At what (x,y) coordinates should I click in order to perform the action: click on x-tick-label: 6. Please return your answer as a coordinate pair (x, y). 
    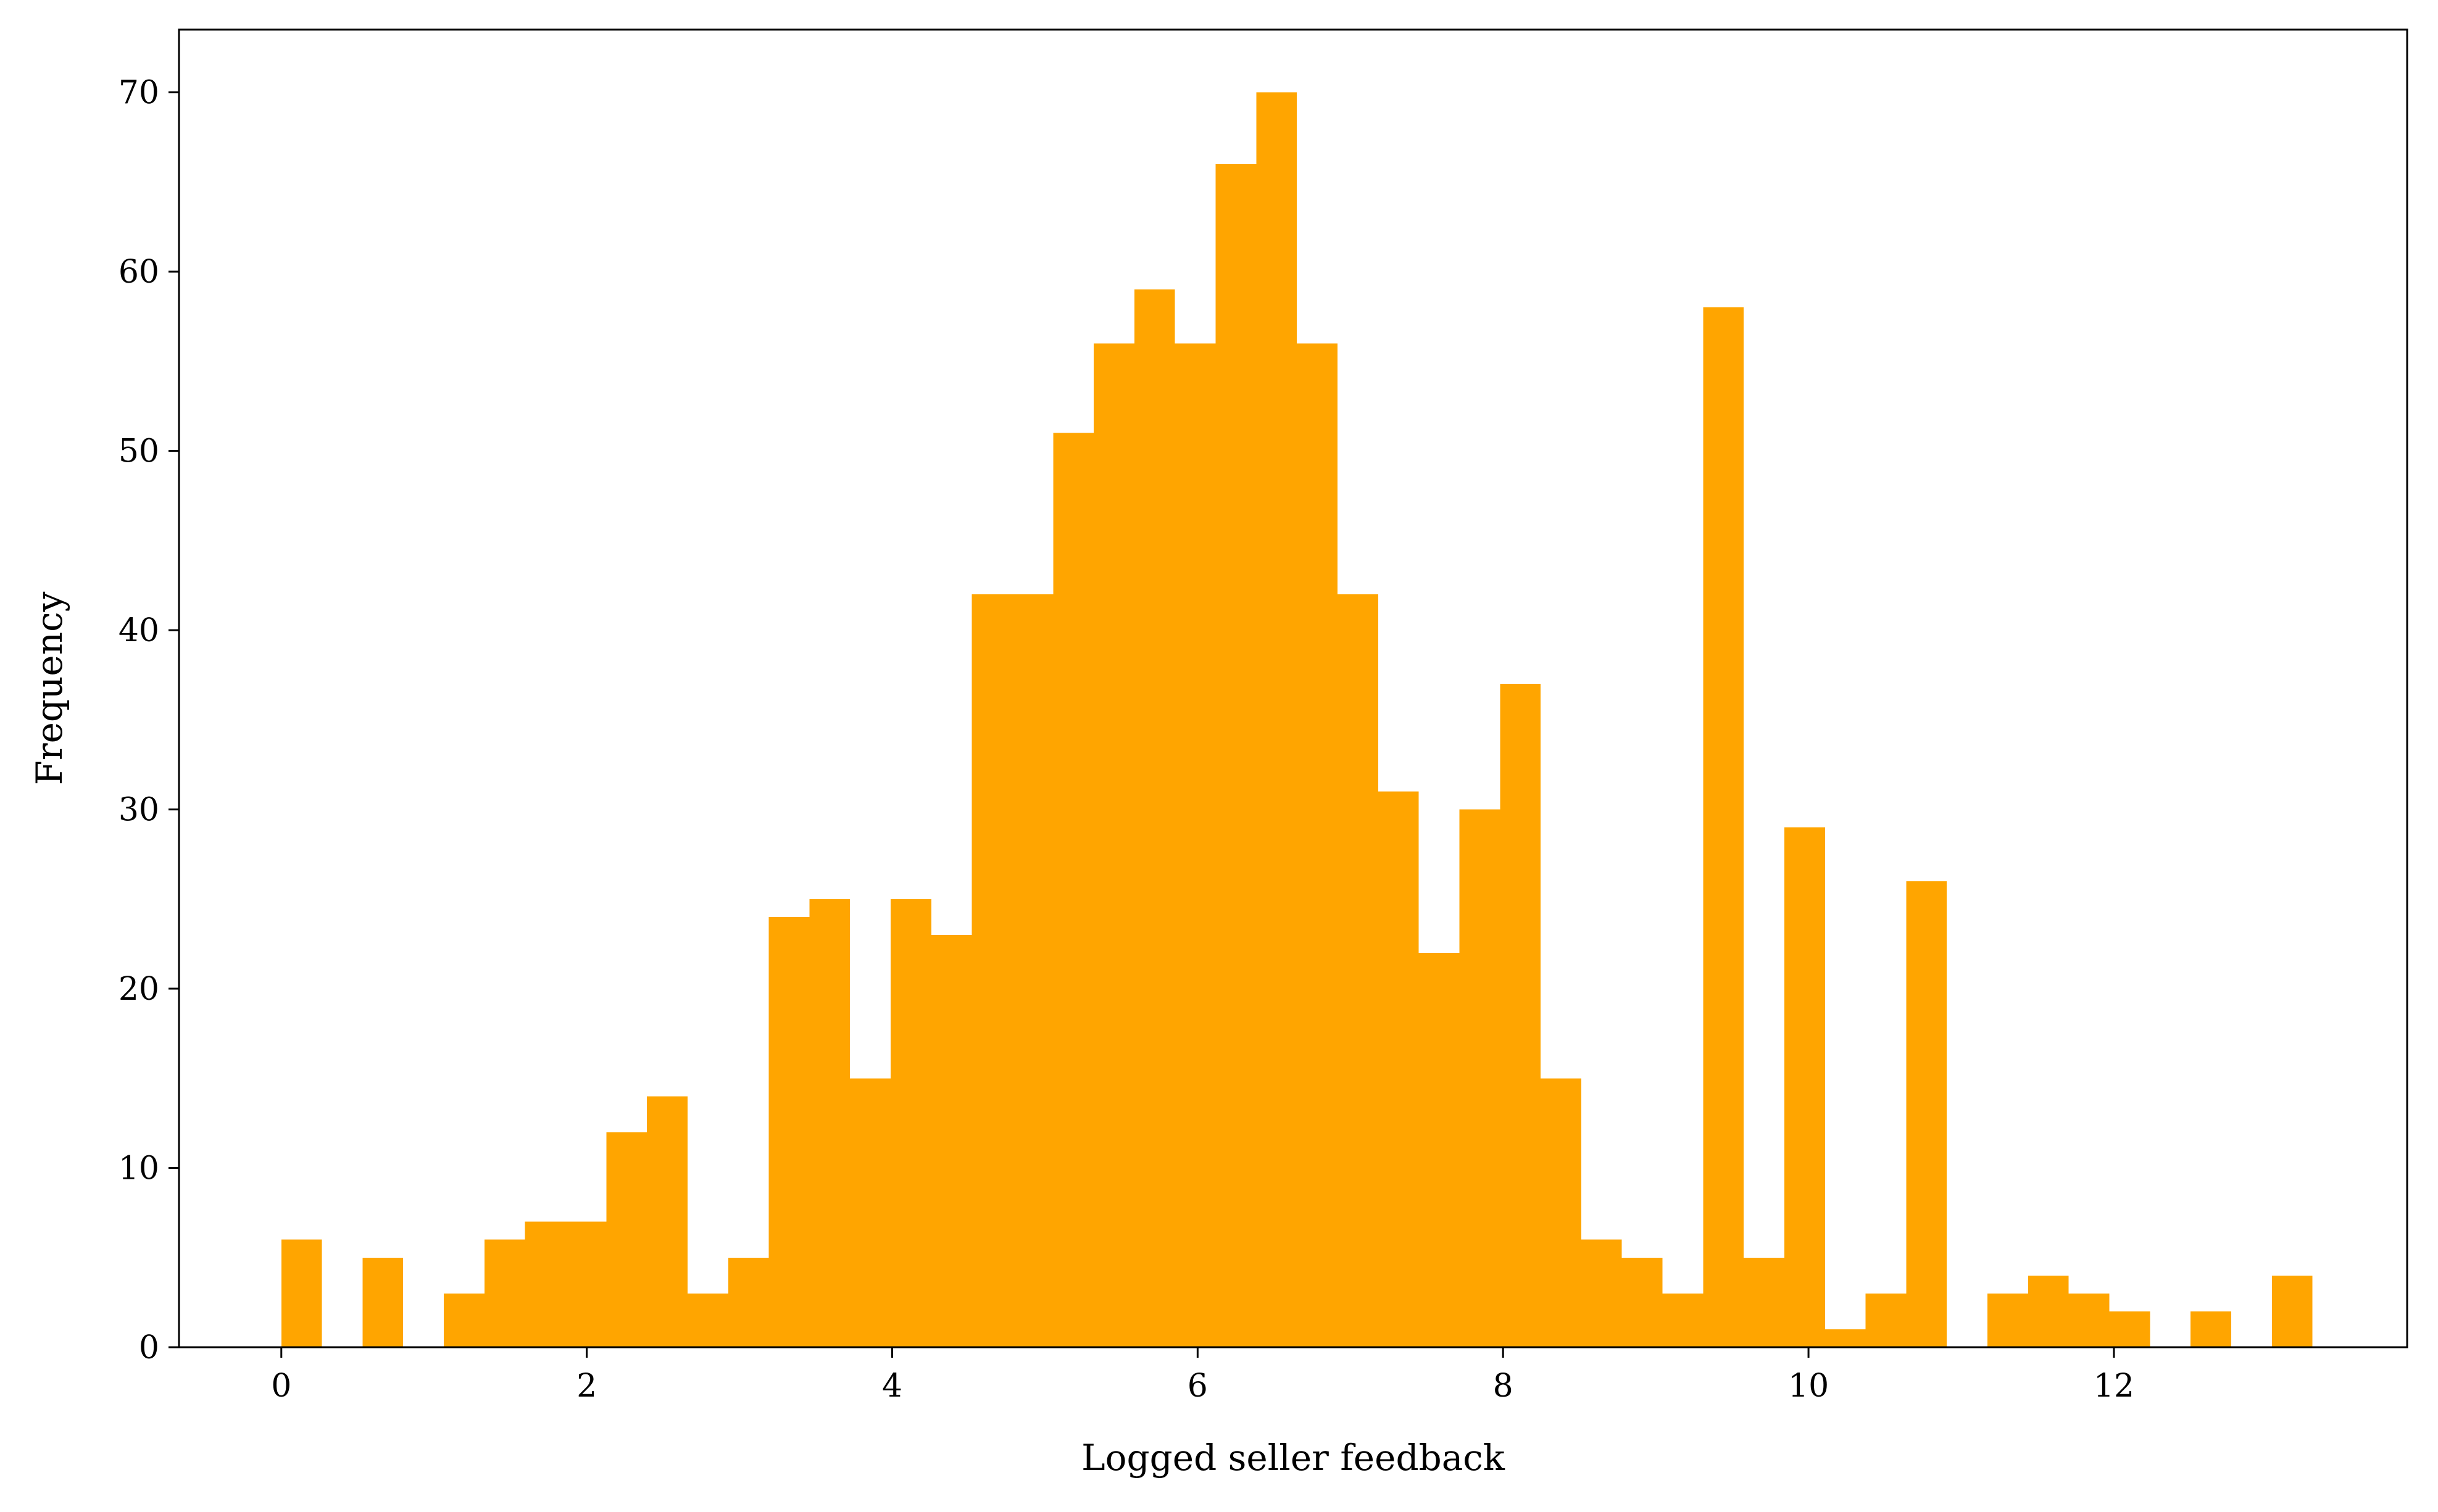
    Looking at the image, I should click on (1198, 1386).